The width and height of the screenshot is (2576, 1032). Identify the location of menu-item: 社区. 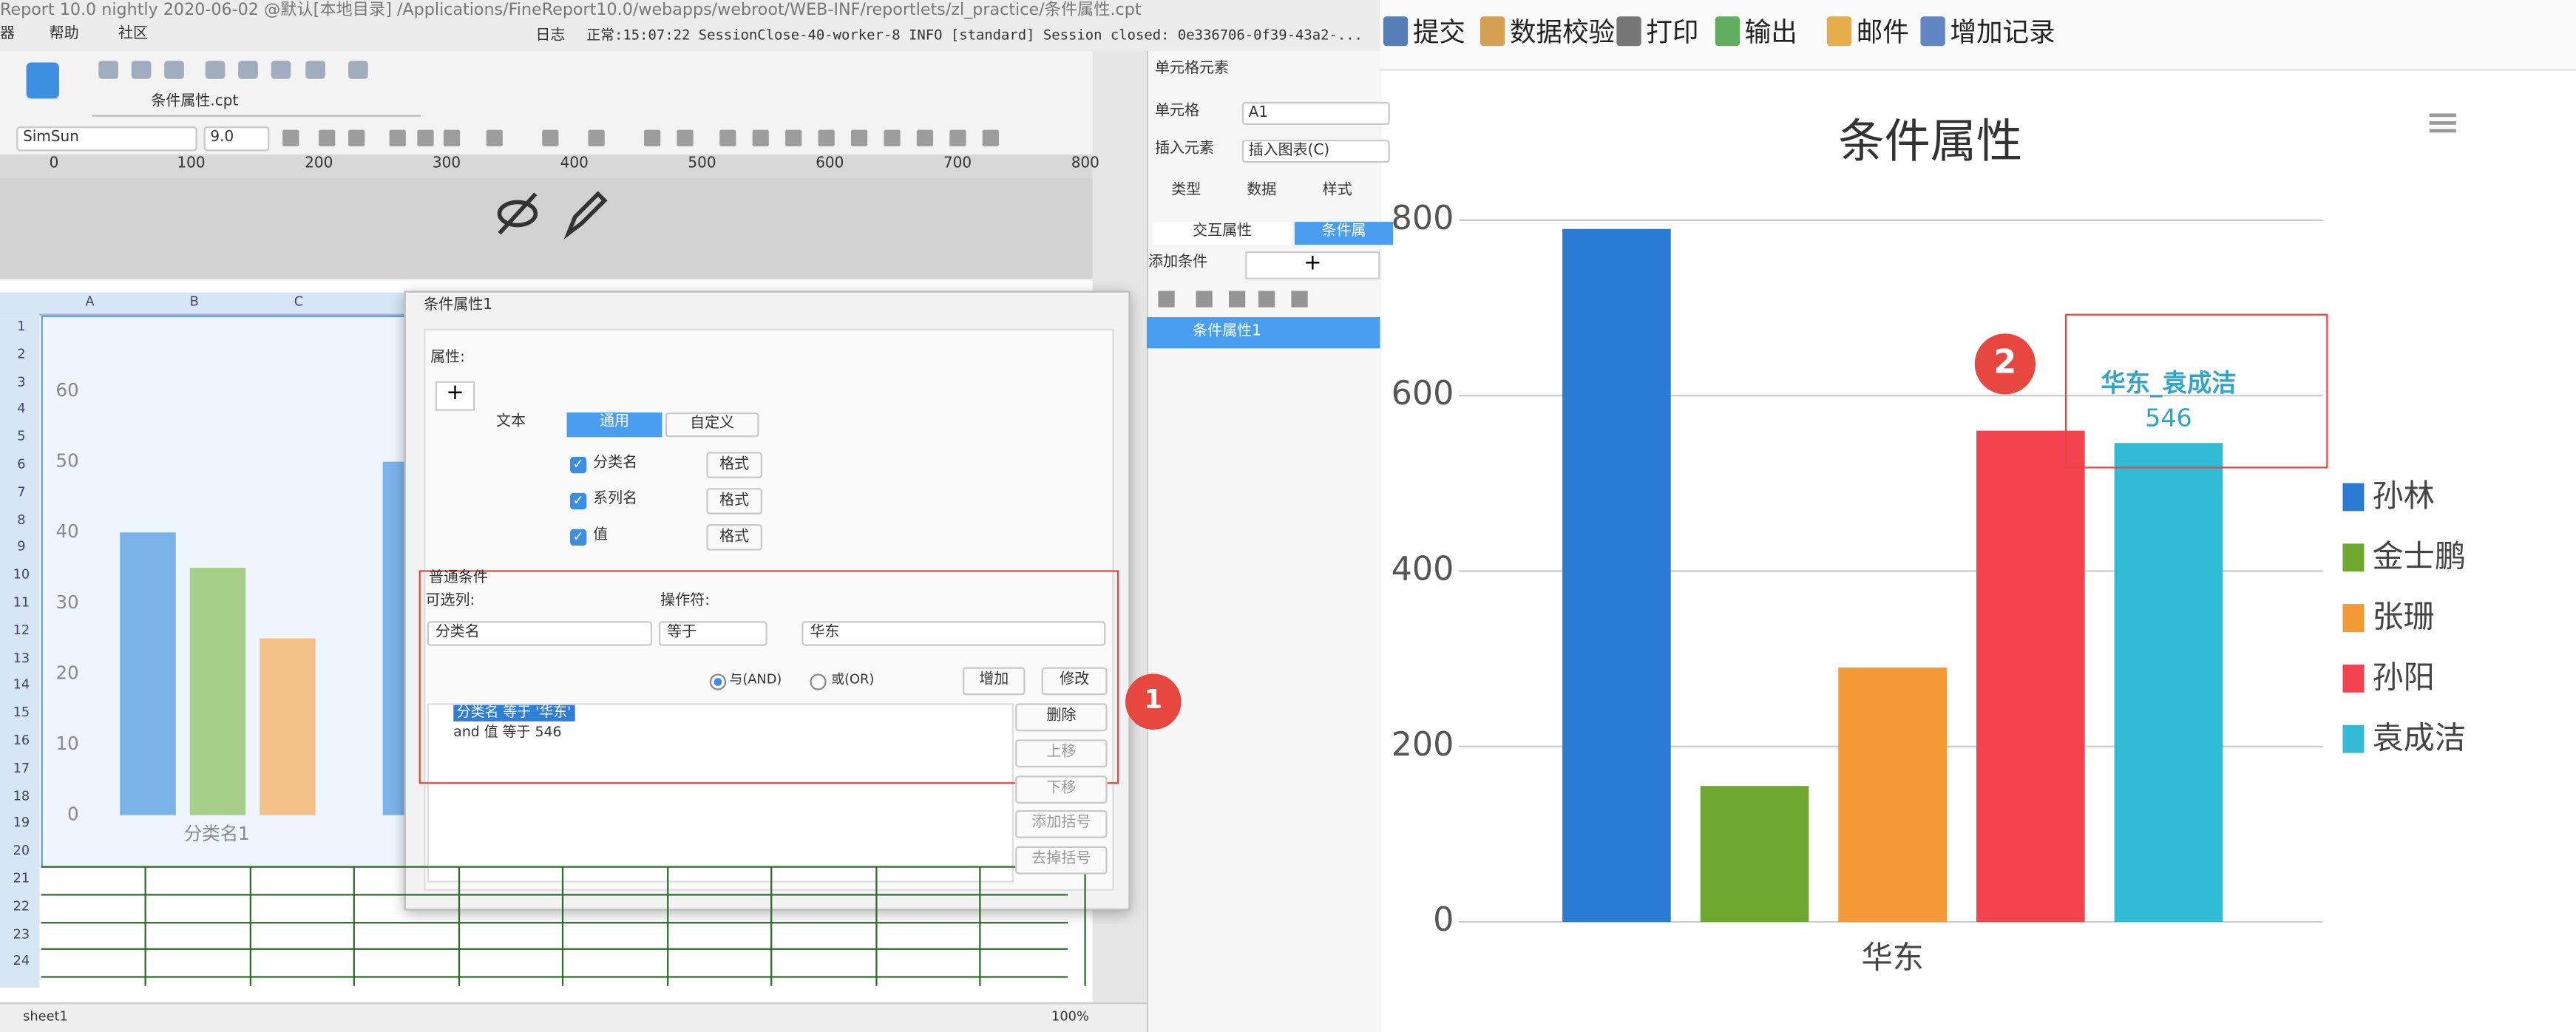
(133, 34).